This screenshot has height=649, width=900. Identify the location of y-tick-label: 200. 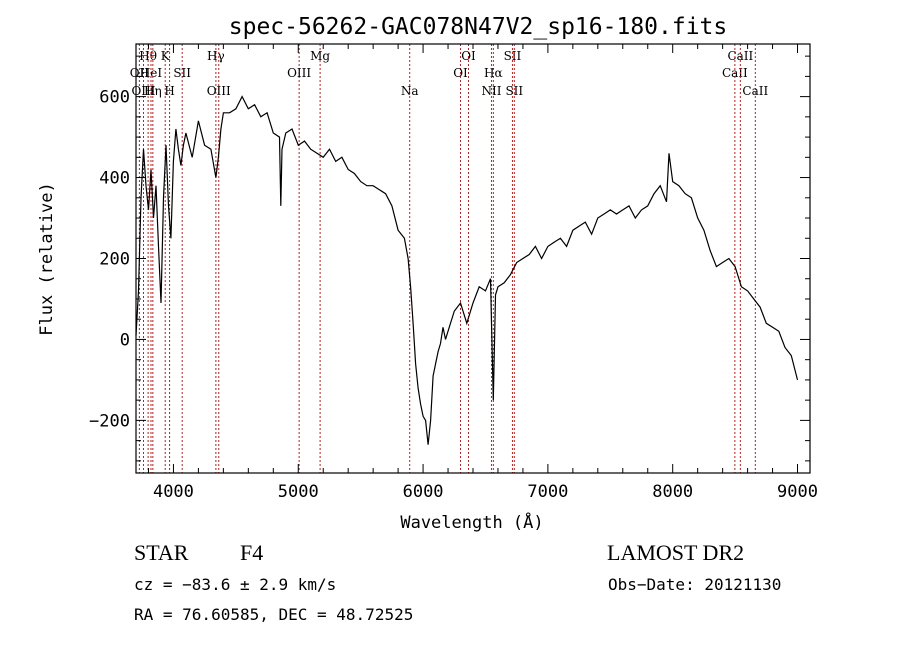
(114, 260).